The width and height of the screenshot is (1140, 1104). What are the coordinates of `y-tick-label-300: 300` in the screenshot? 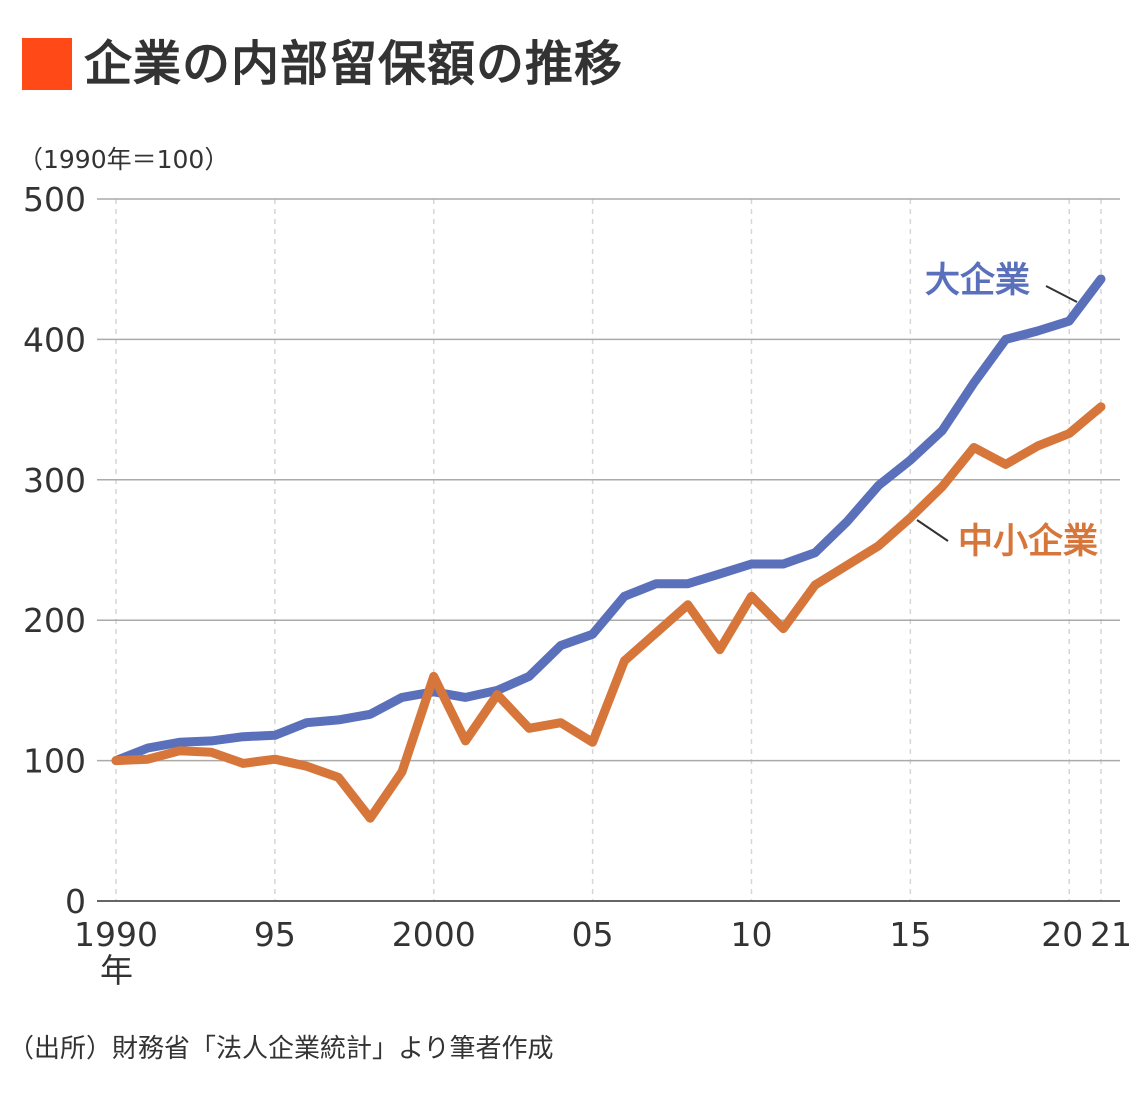 It's located at (54, 480).